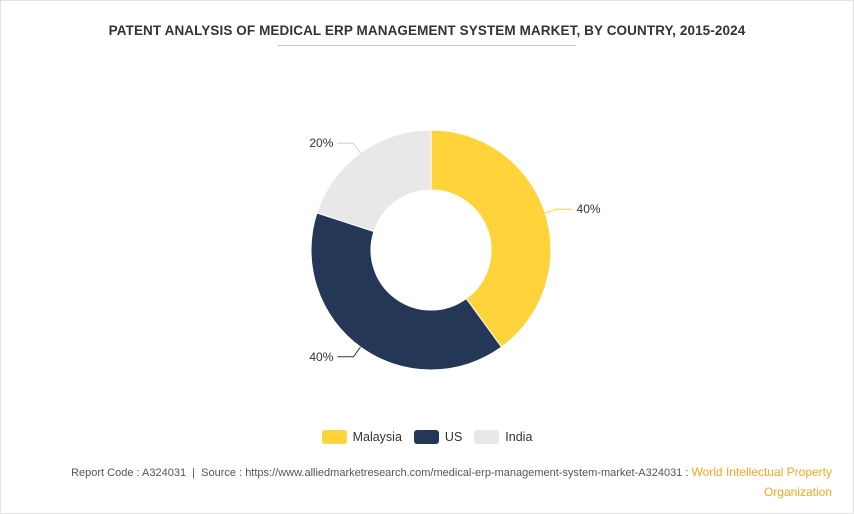 The image size is (854, 514). Describe the element at coordinates (491, 238) in the screenshot. I see `donut-slice-malaysia` at that location.